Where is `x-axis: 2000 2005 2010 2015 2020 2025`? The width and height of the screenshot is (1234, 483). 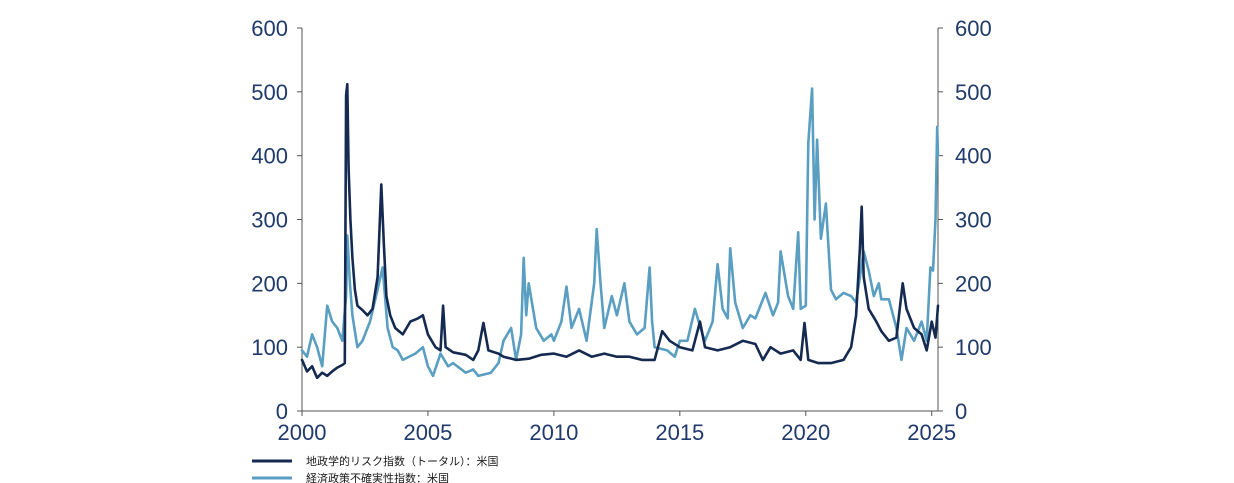
x-axis: 2000 2005 2010 2015 2020 2025 is located at coordinates (617, 427).